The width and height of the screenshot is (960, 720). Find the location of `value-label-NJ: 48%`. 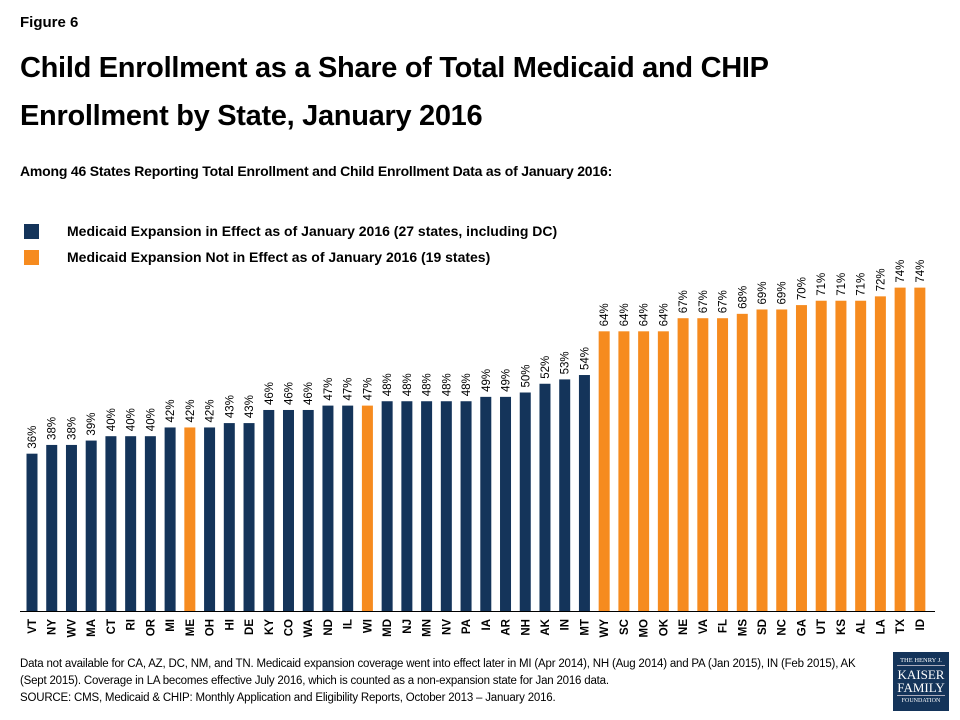

value-label-NJ: 48% is located at coordinates (408, 384).